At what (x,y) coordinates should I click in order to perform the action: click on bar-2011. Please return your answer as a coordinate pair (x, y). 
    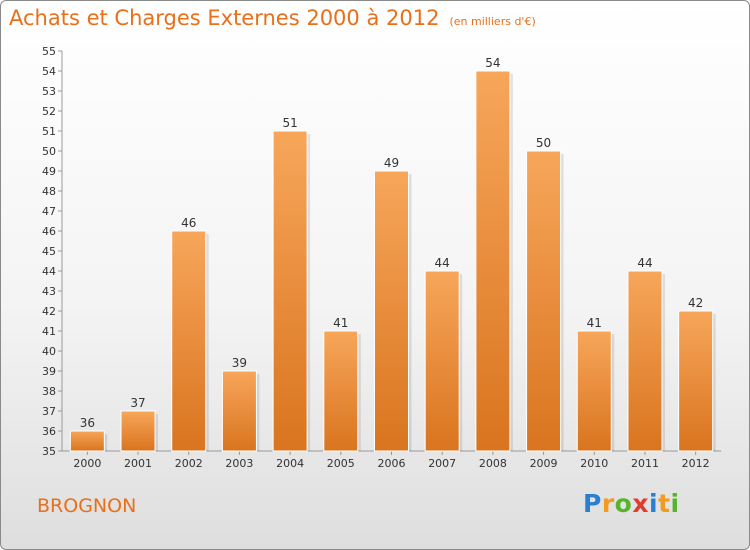
    Looking at the image, I should click on (645, 361).